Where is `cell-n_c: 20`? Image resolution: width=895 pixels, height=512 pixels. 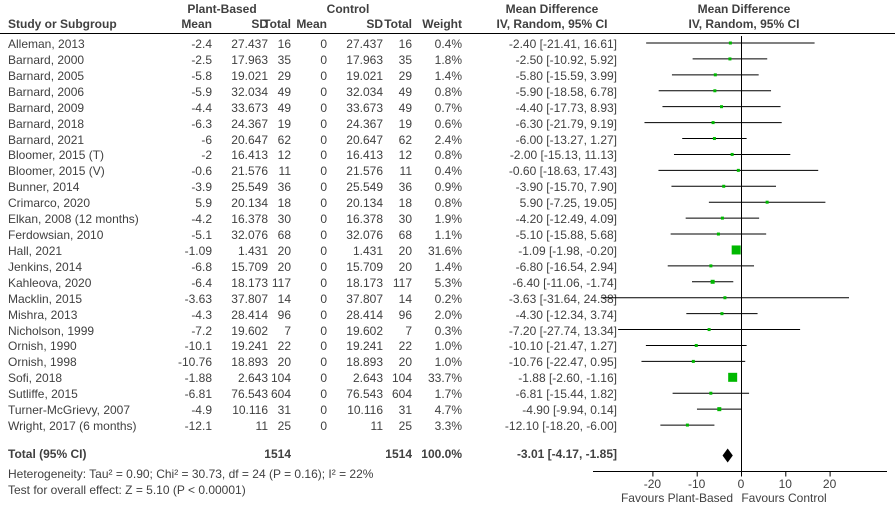
cell-n_c: 20 is located at coordinates (405, 362).